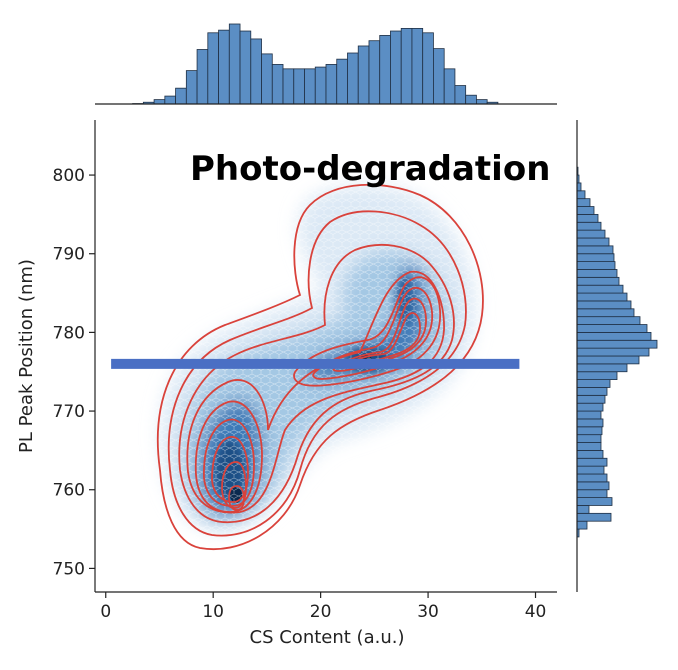  What do you see at coordinates (370, 169) in the screenshot?
I see `annotation-photo-degradation: Photo-degradation` at bounding box center [370, 169].